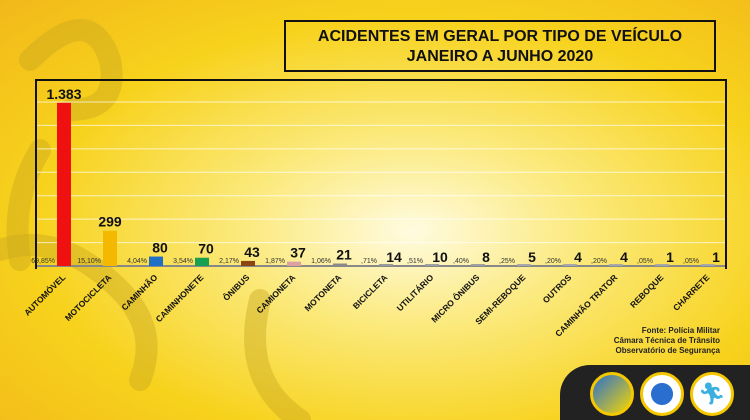  I want to click on value-label: 43, so click(252, 252).